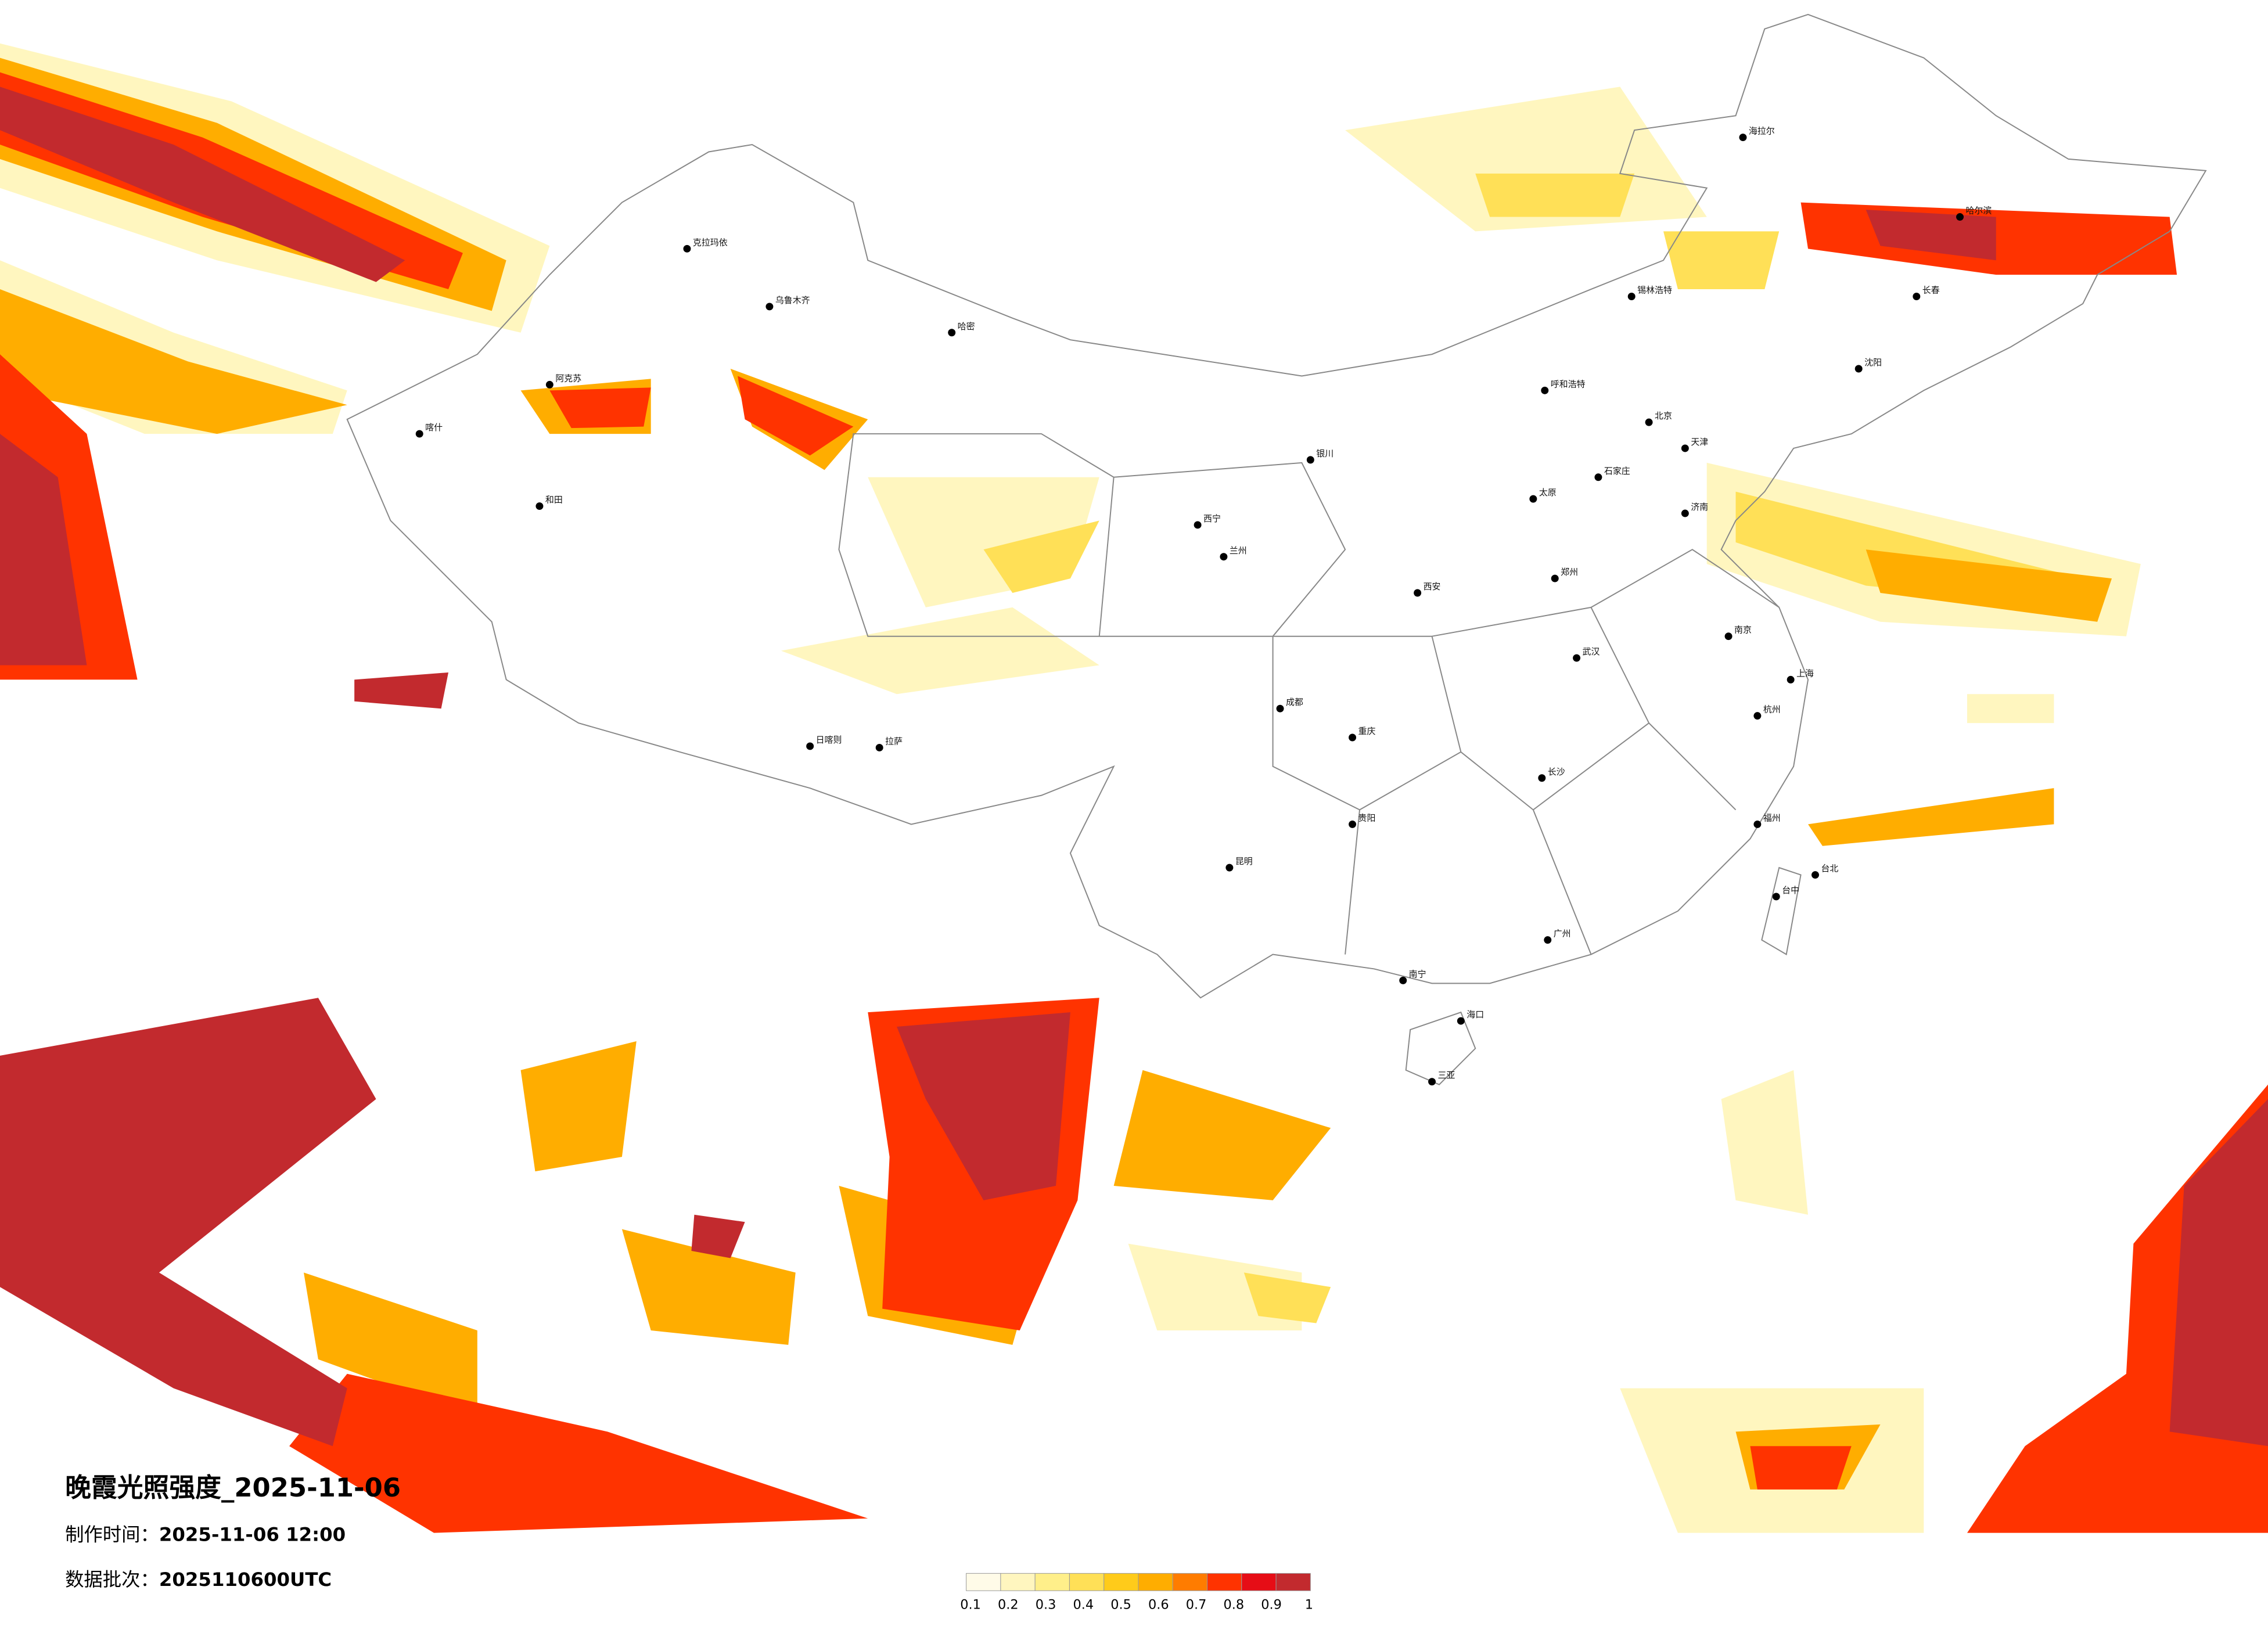  What do you see at coordinates (1978, 211) in the screenshot?
I see `city-label: 哈尔滨` at bounding box center [1978, 211].